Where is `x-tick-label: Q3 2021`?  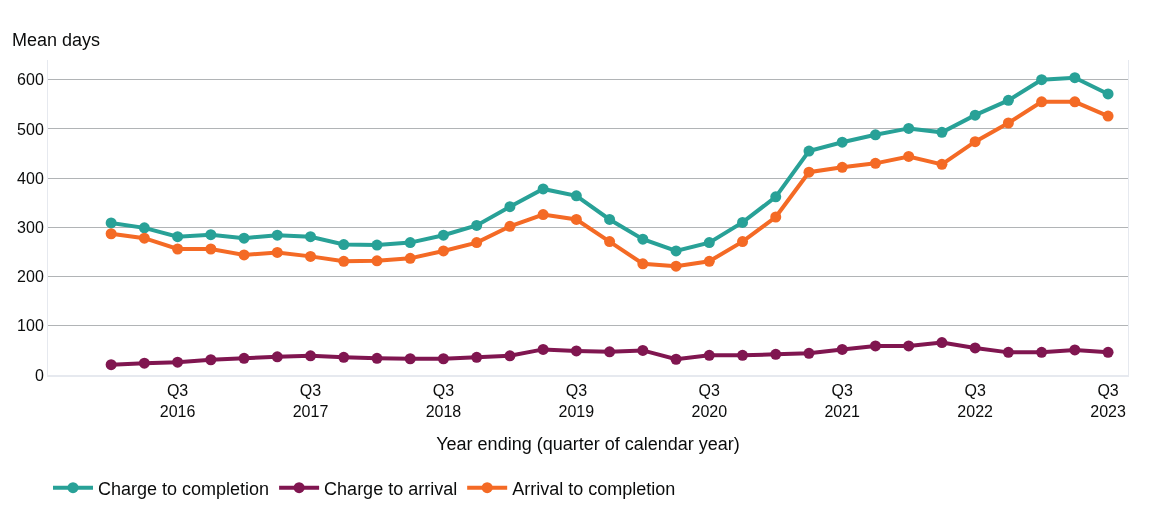 x-tick-label: Q3 2021 is located at coordinates (842, 401).